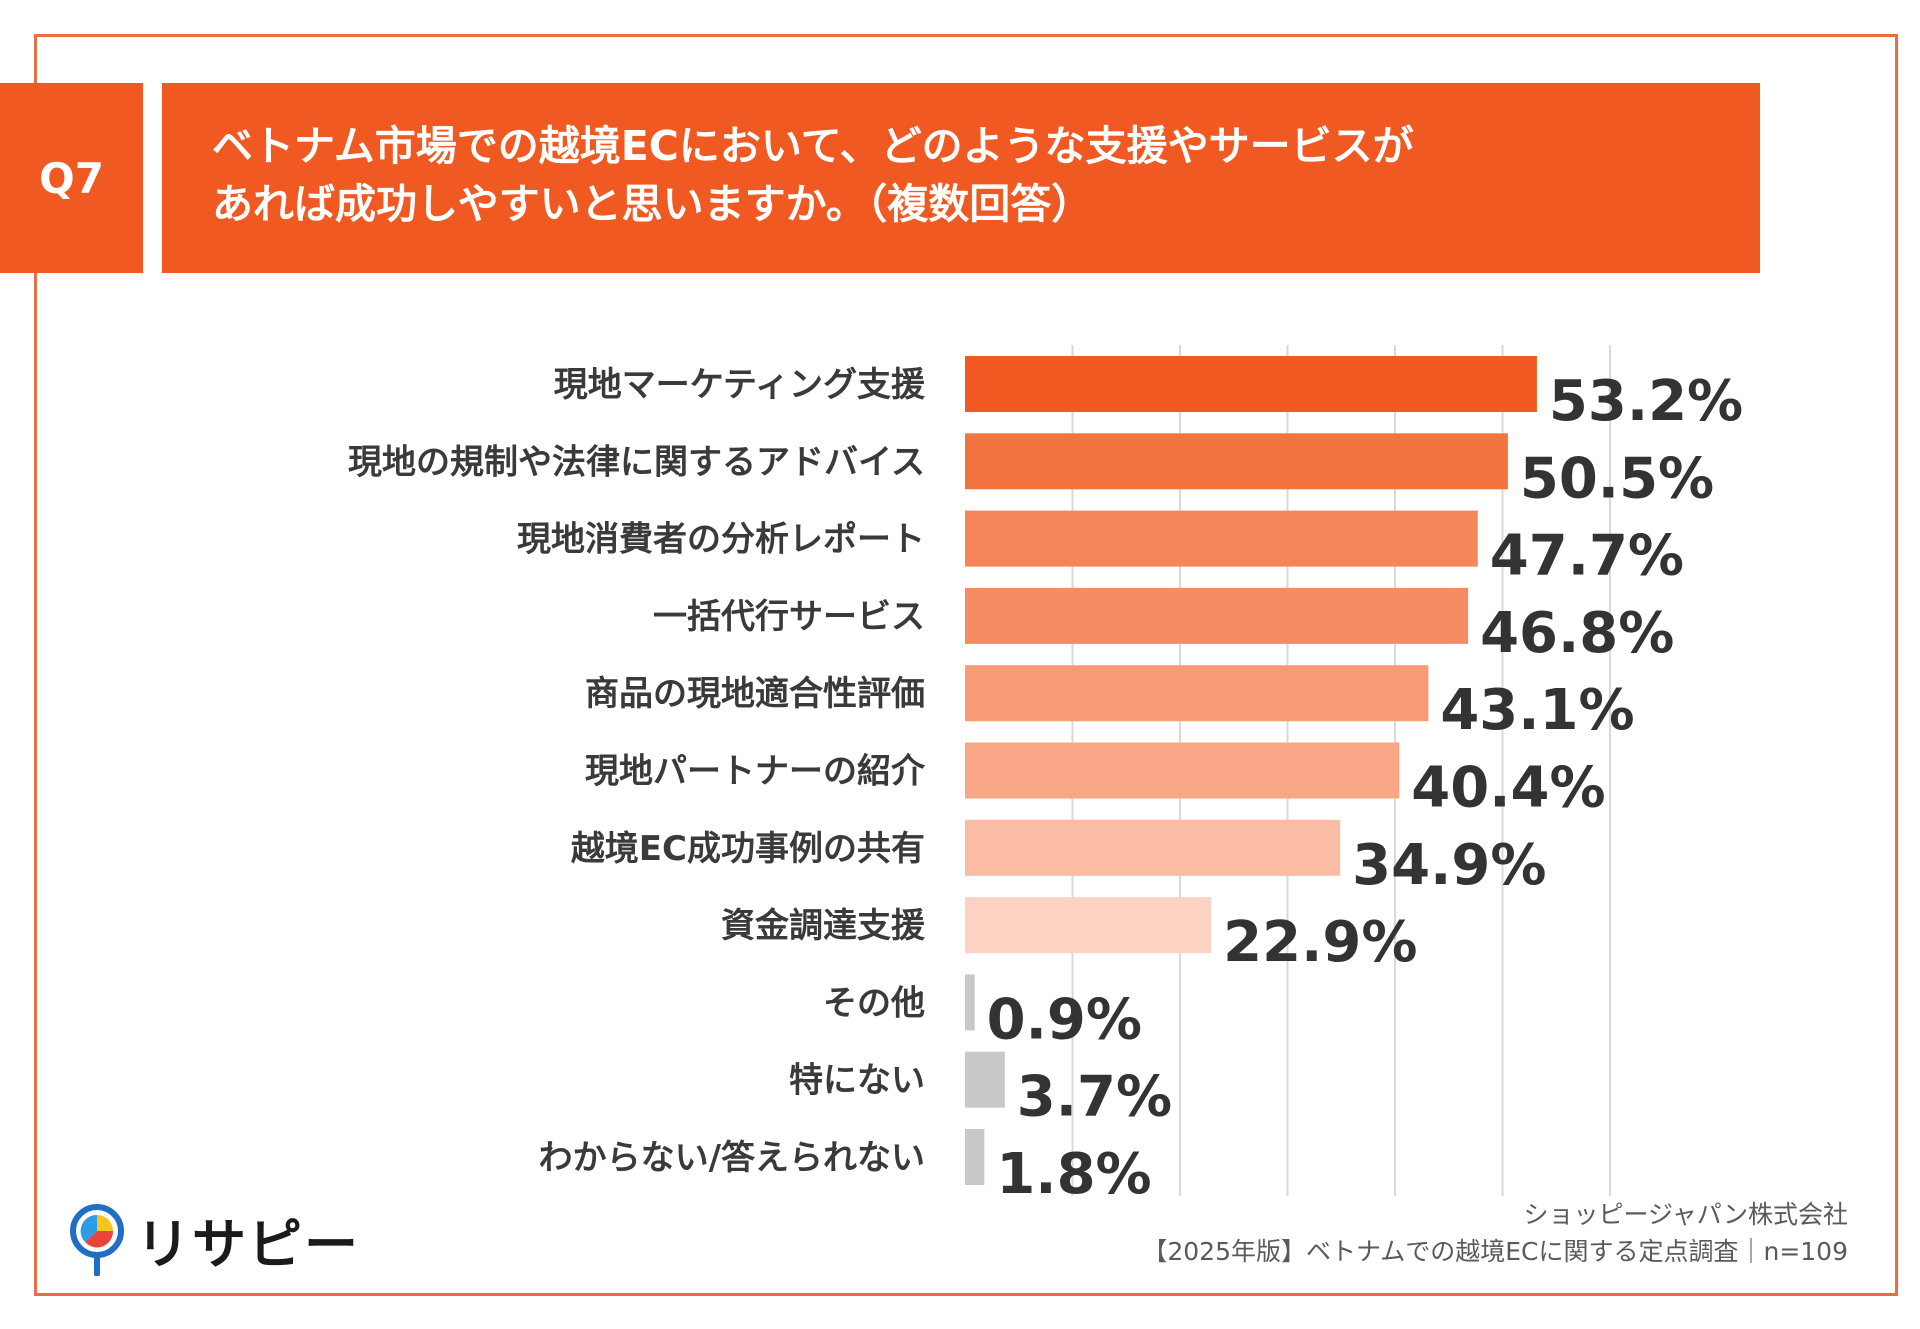  I want to click on category-label: 一括代行サービス, so click(789, 617).